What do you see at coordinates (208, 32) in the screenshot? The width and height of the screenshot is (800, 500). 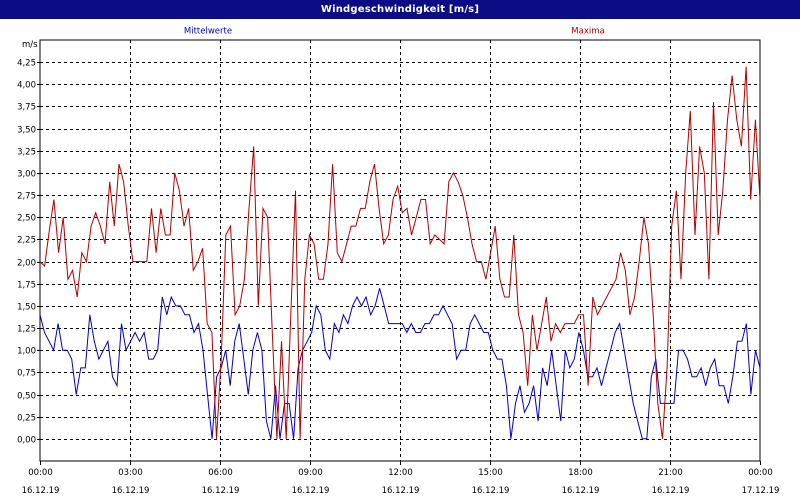 I see `legend-mean-label: Mittelwerte` at bounding box center [208, 32].